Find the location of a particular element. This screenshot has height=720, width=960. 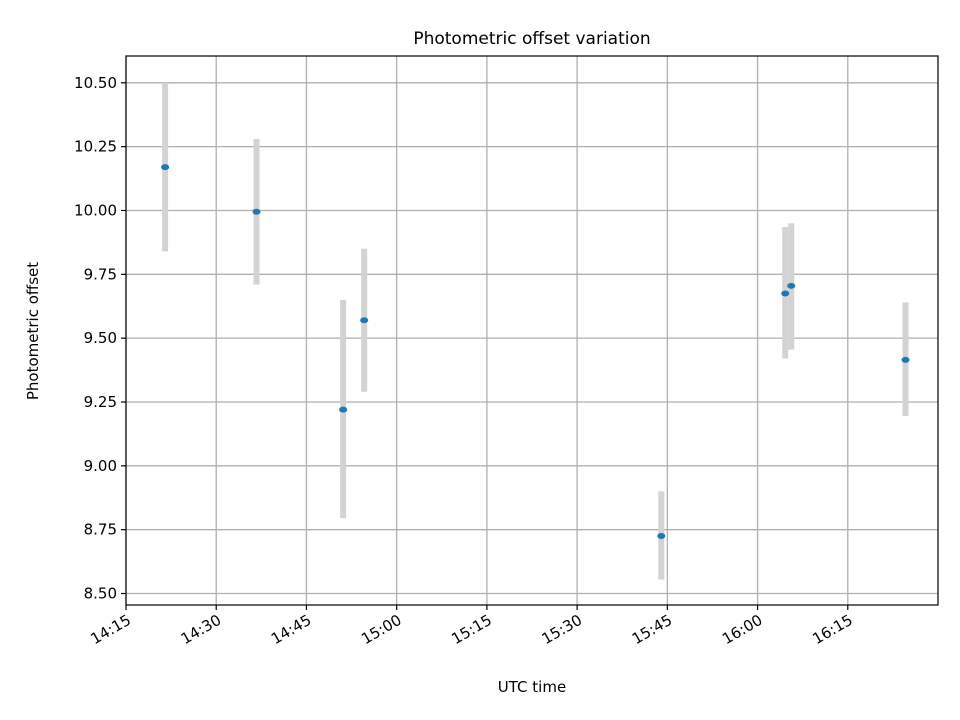

y-axis-label: Photometric offset is located at coordinates (33, 331).